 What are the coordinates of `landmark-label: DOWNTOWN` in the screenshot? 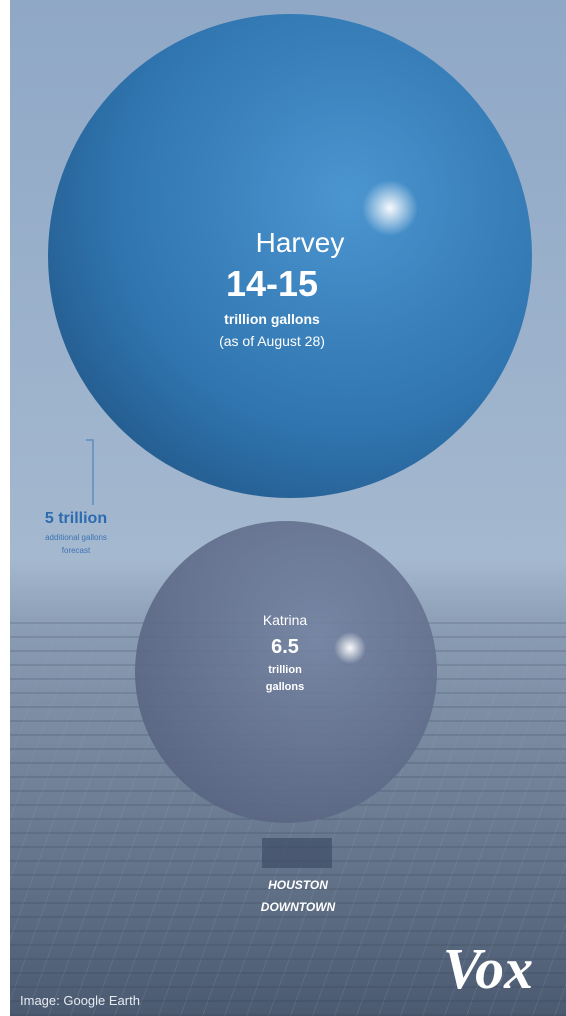 It's located at (298, 907).